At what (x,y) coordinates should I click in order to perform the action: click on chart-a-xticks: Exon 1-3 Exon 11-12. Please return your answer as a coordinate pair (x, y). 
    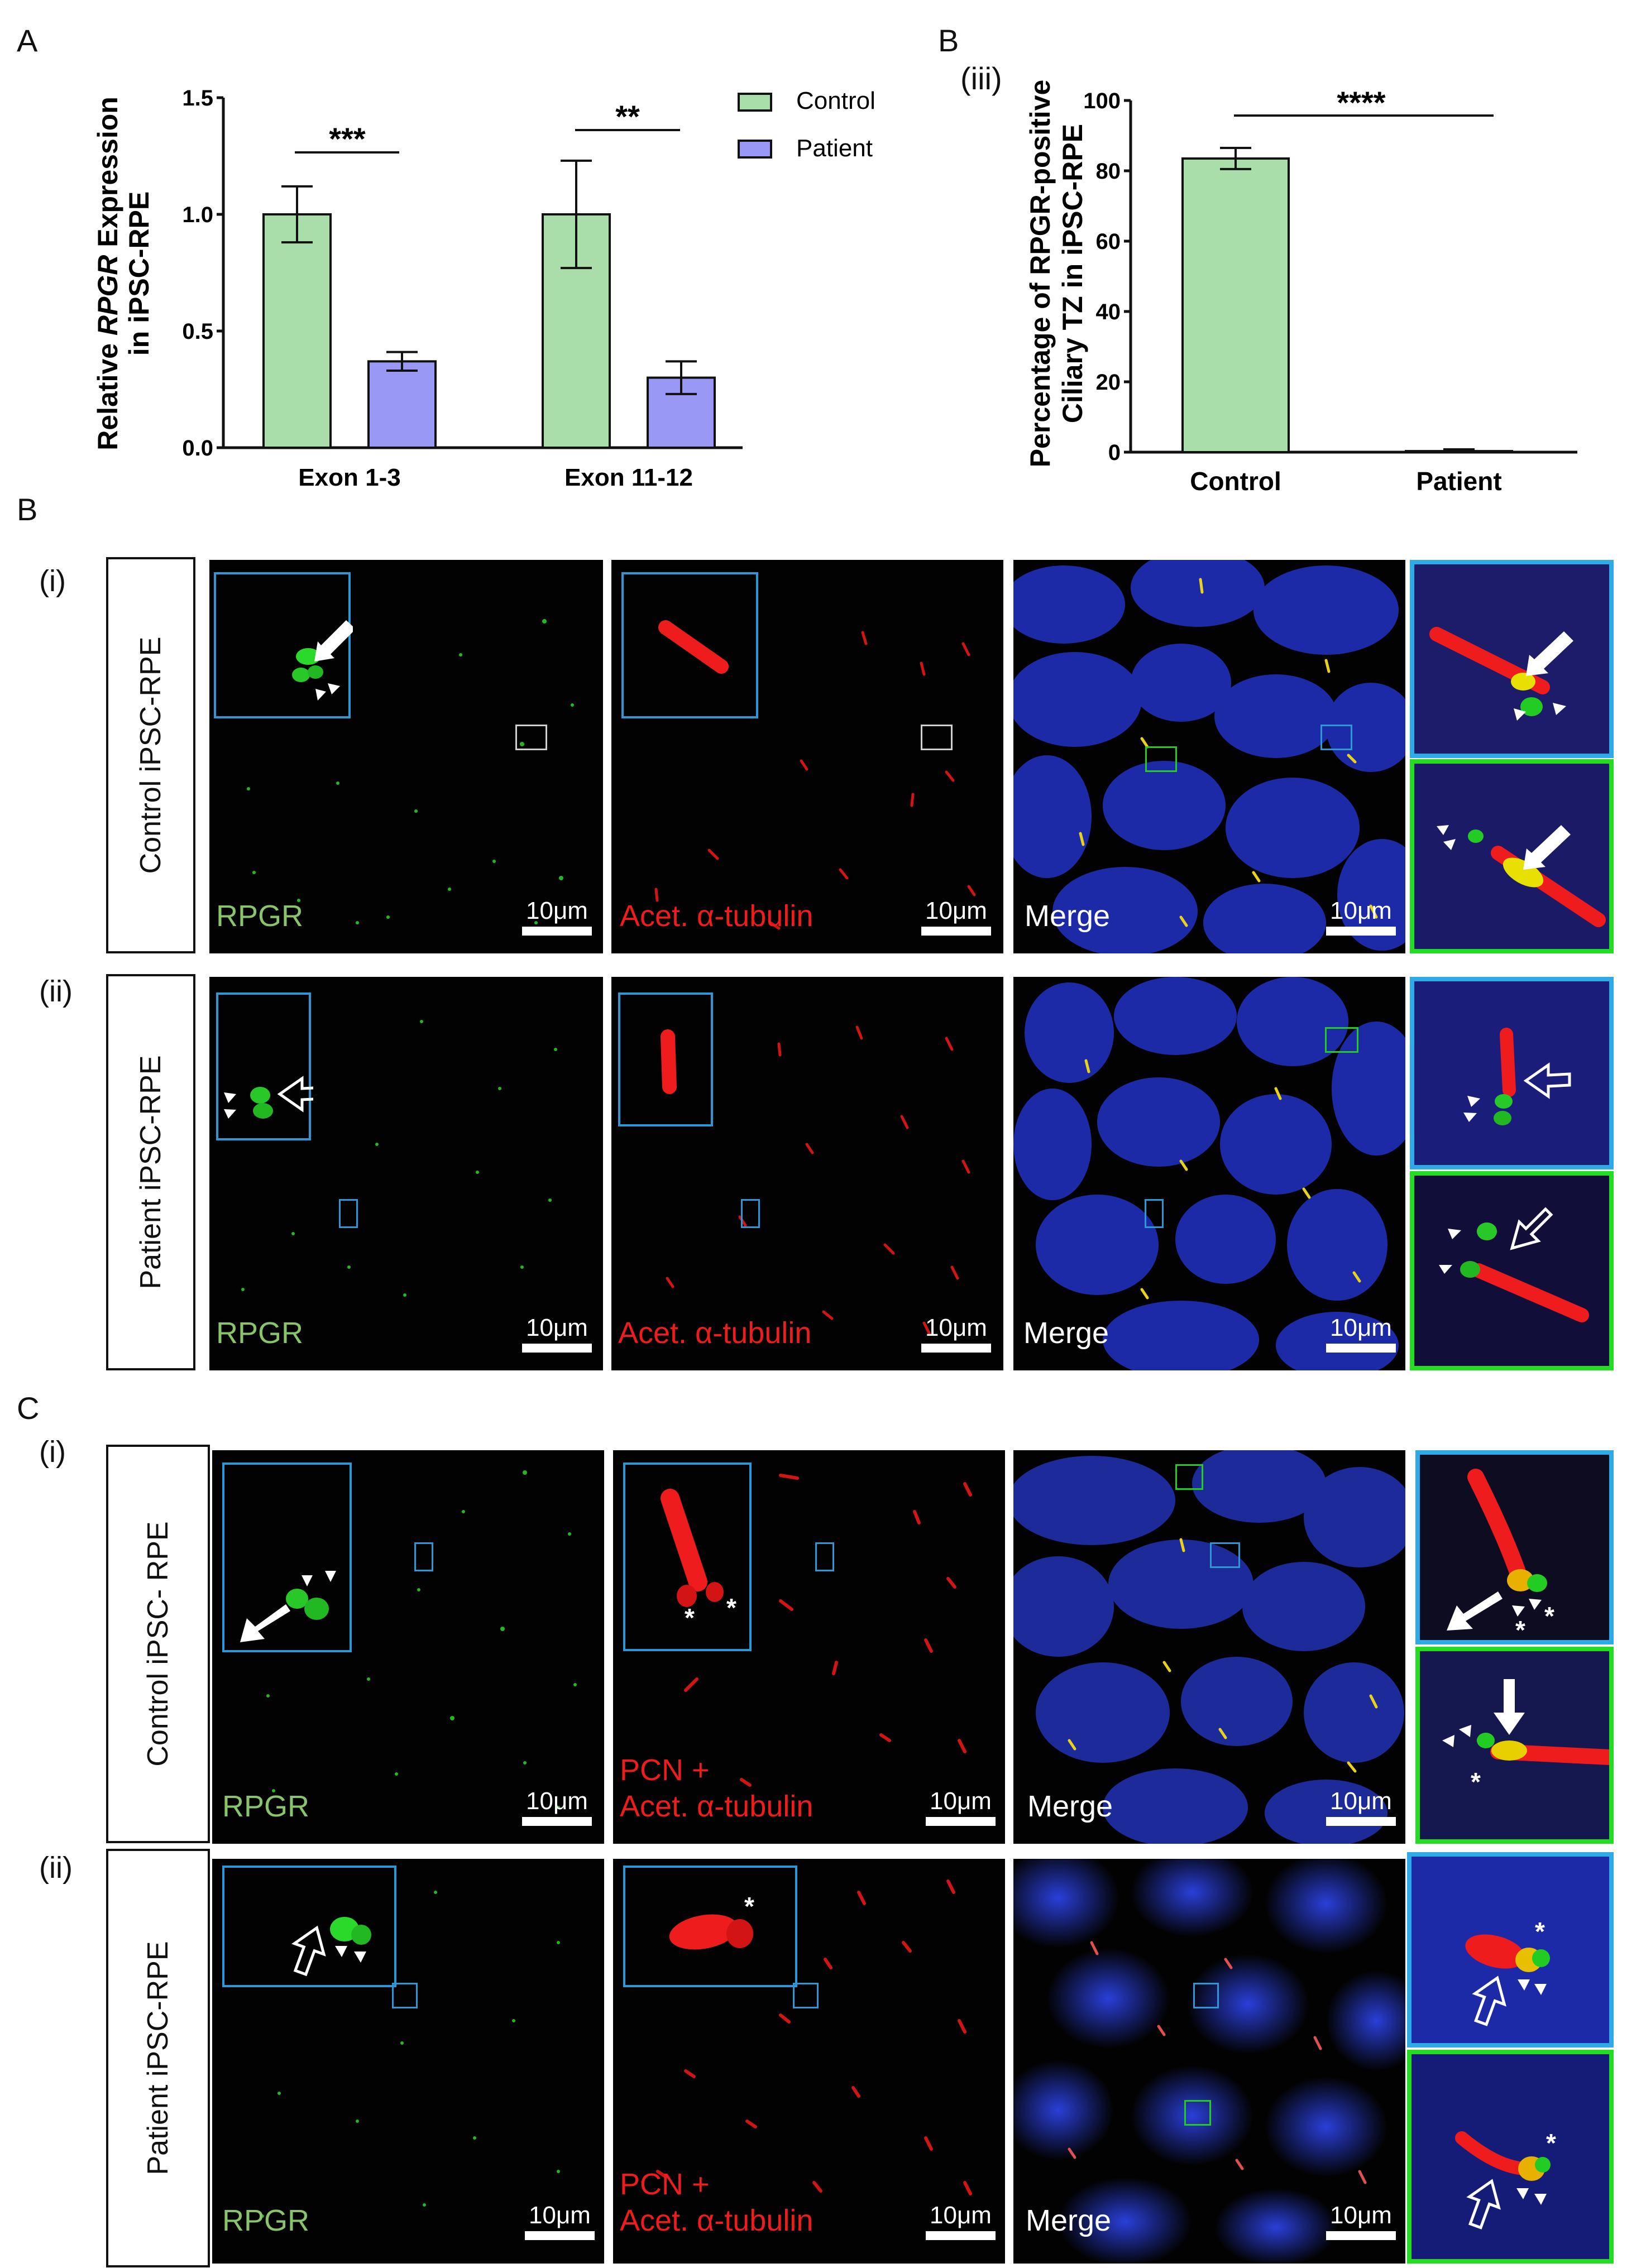
    Looking at the image, I should click on (495, 477).